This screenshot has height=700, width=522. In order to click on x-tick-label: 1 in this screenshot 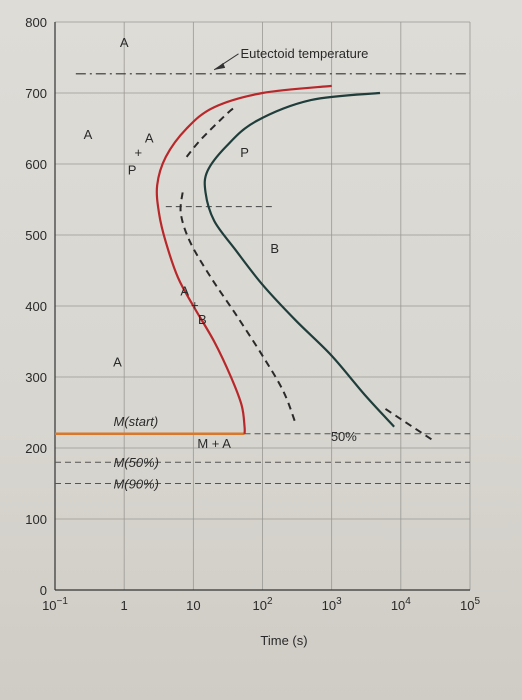, I will do `click(124, 605)`.